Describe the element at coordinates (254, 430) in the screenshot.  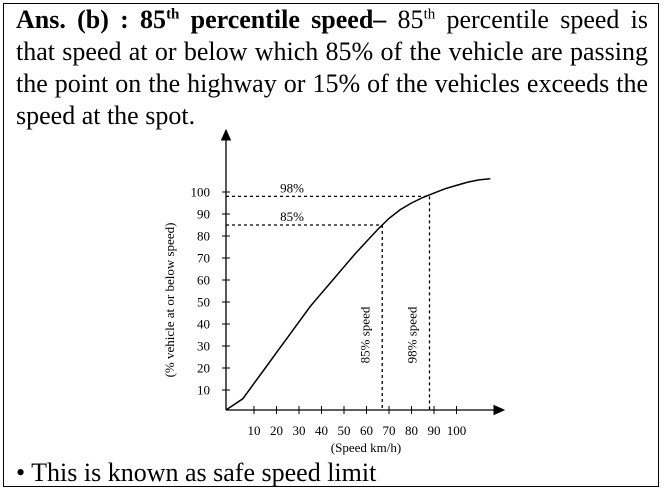
I see `x-tick-label: 10` at that location.